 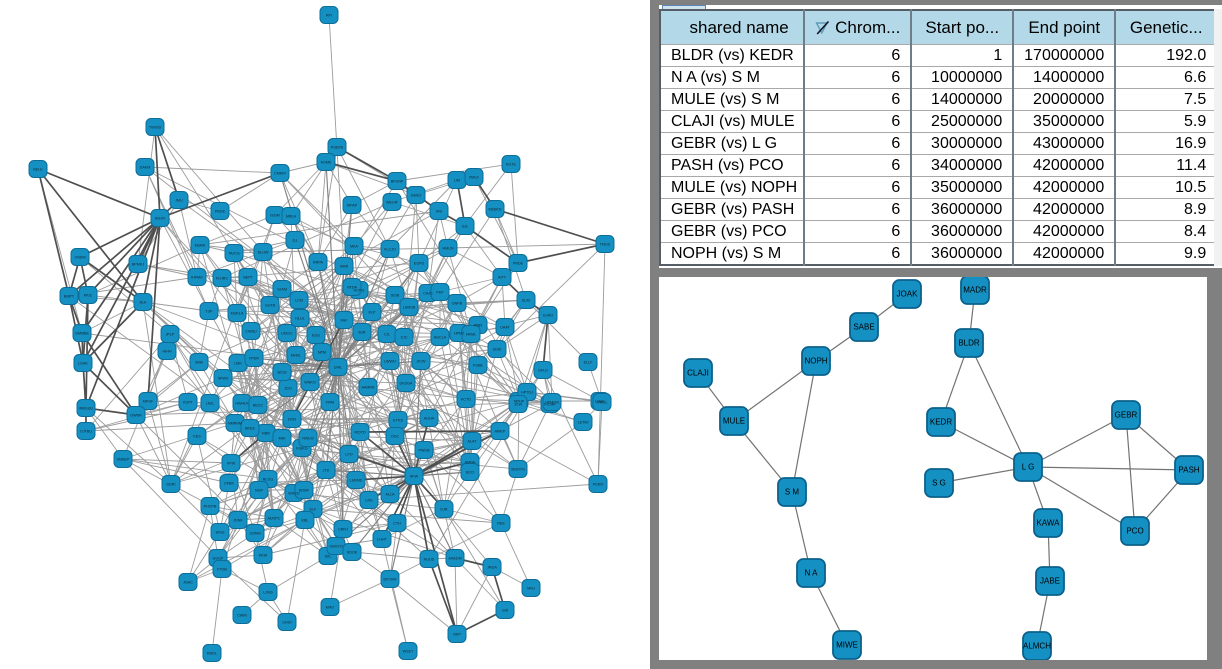 I want to click on svg-text: PSERS, so click(x=337, y=148).